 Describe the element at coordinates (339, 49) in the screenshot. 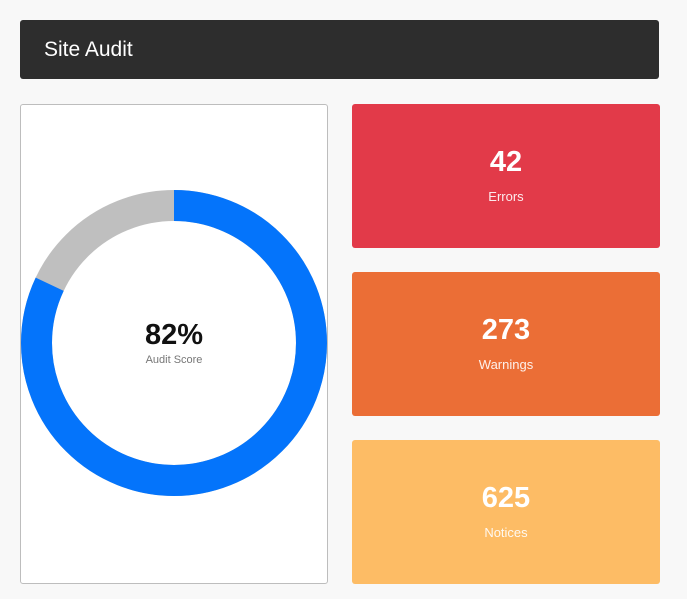

I see `page-header: Site Audit` at that location.